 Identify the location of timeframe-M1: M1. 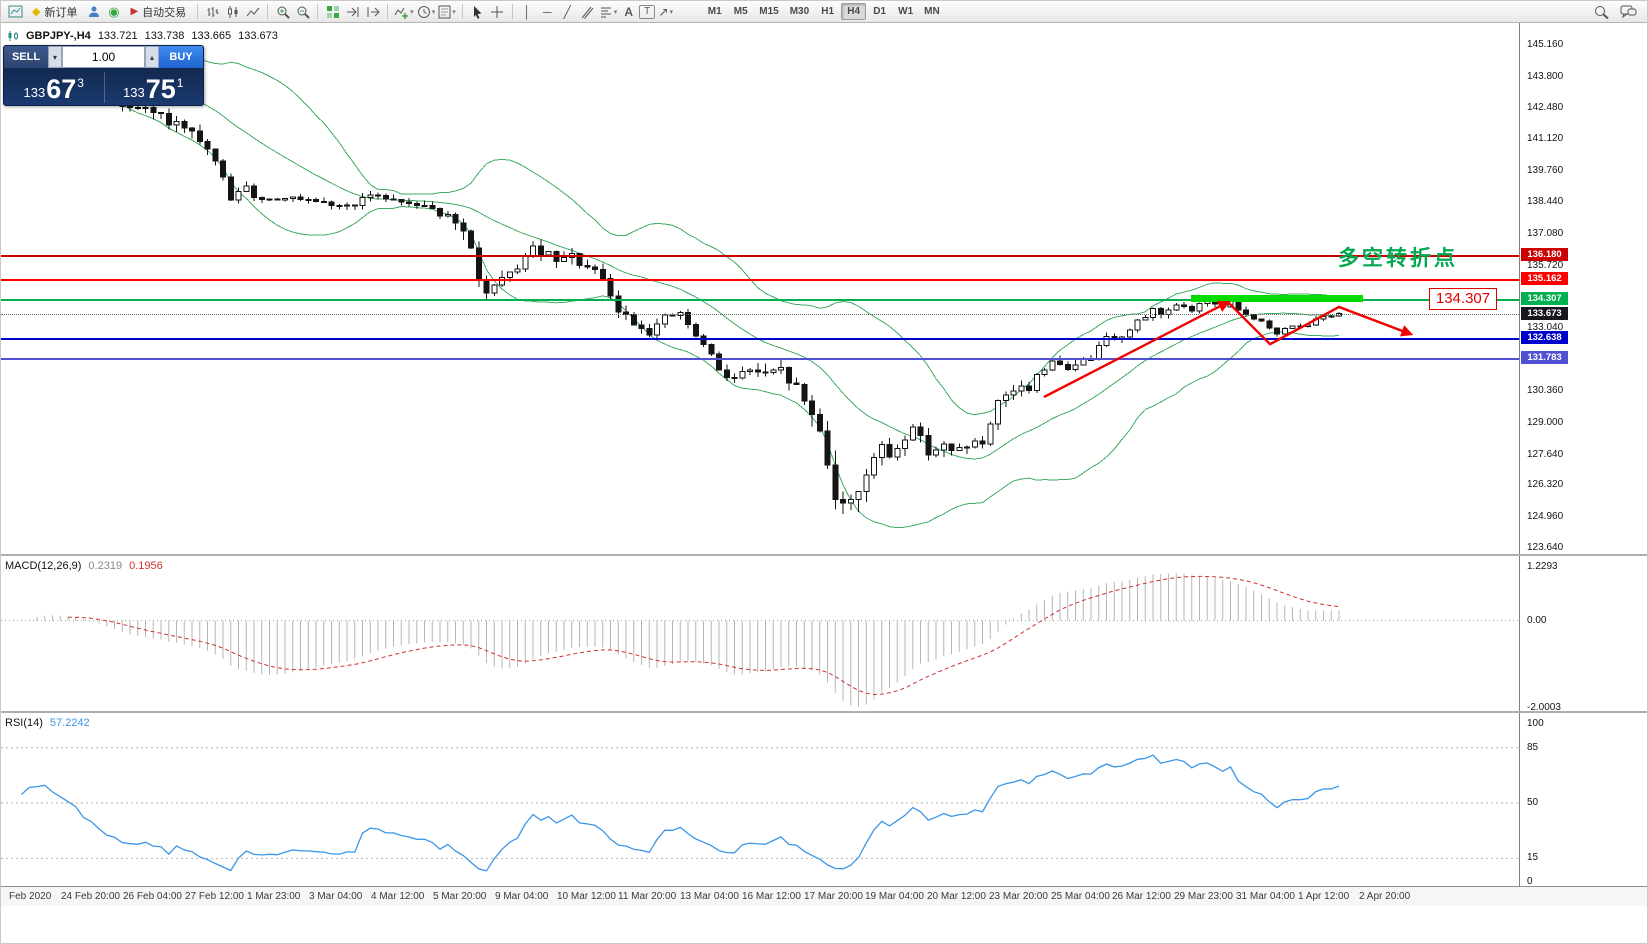
(714, 11).